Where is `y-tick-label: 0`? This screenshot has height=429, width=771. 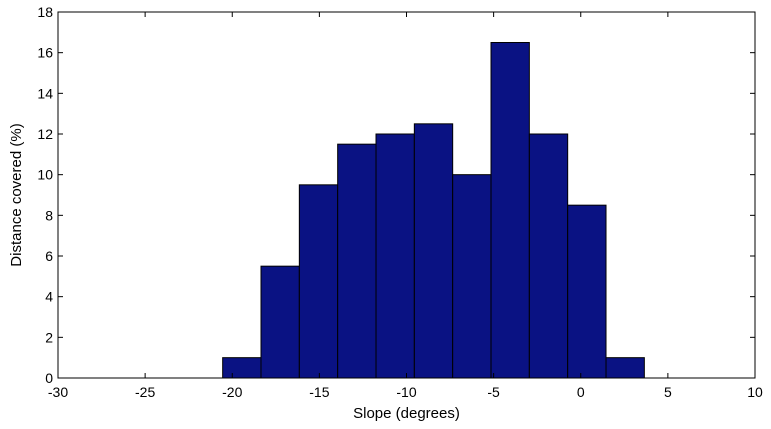
y-tick-label: 0 is located at coordinates (49, 378).